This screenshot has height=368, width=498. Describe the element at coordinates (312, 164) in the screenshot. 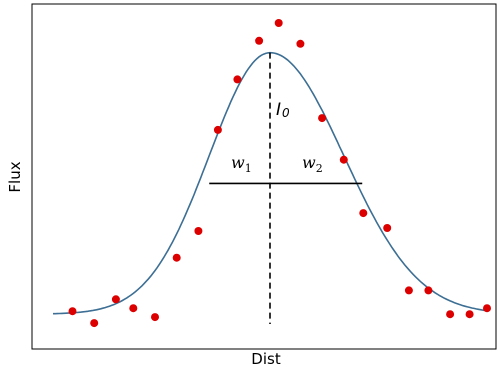

I see `right-width-label: w2` at that location.